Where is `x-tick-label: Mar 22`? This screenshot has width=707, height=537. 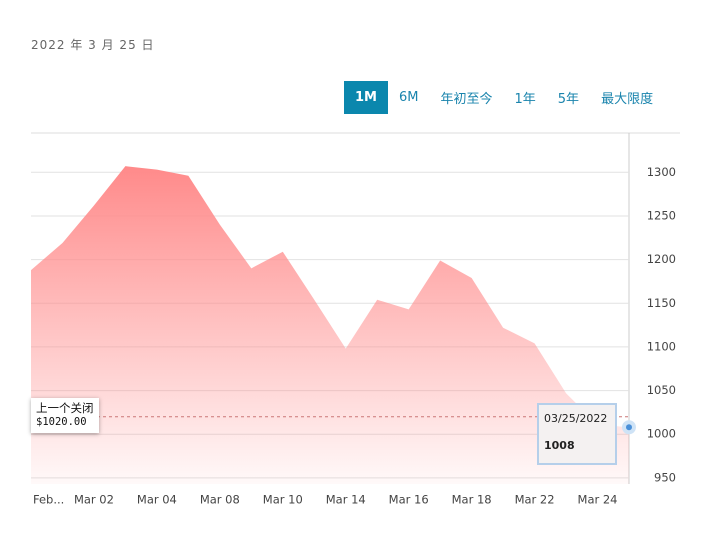
x-tick-label: Mar 22 is located at coordinates (535, 500).